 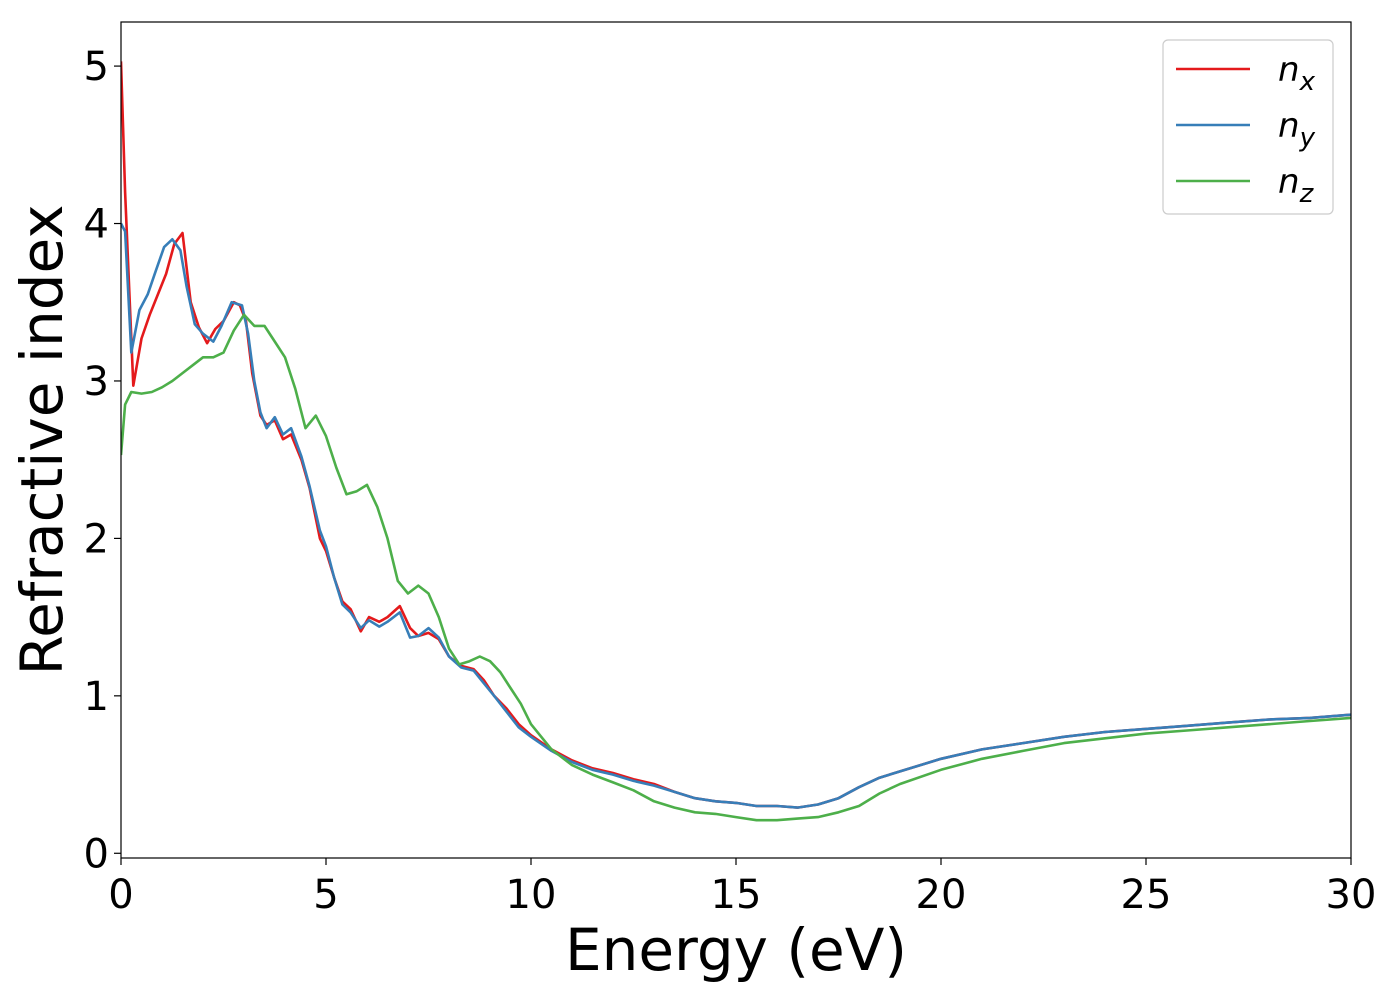 I want to click on y-axis-ticks: 0 1 2 3 4 5, so click(x=102, y=460).